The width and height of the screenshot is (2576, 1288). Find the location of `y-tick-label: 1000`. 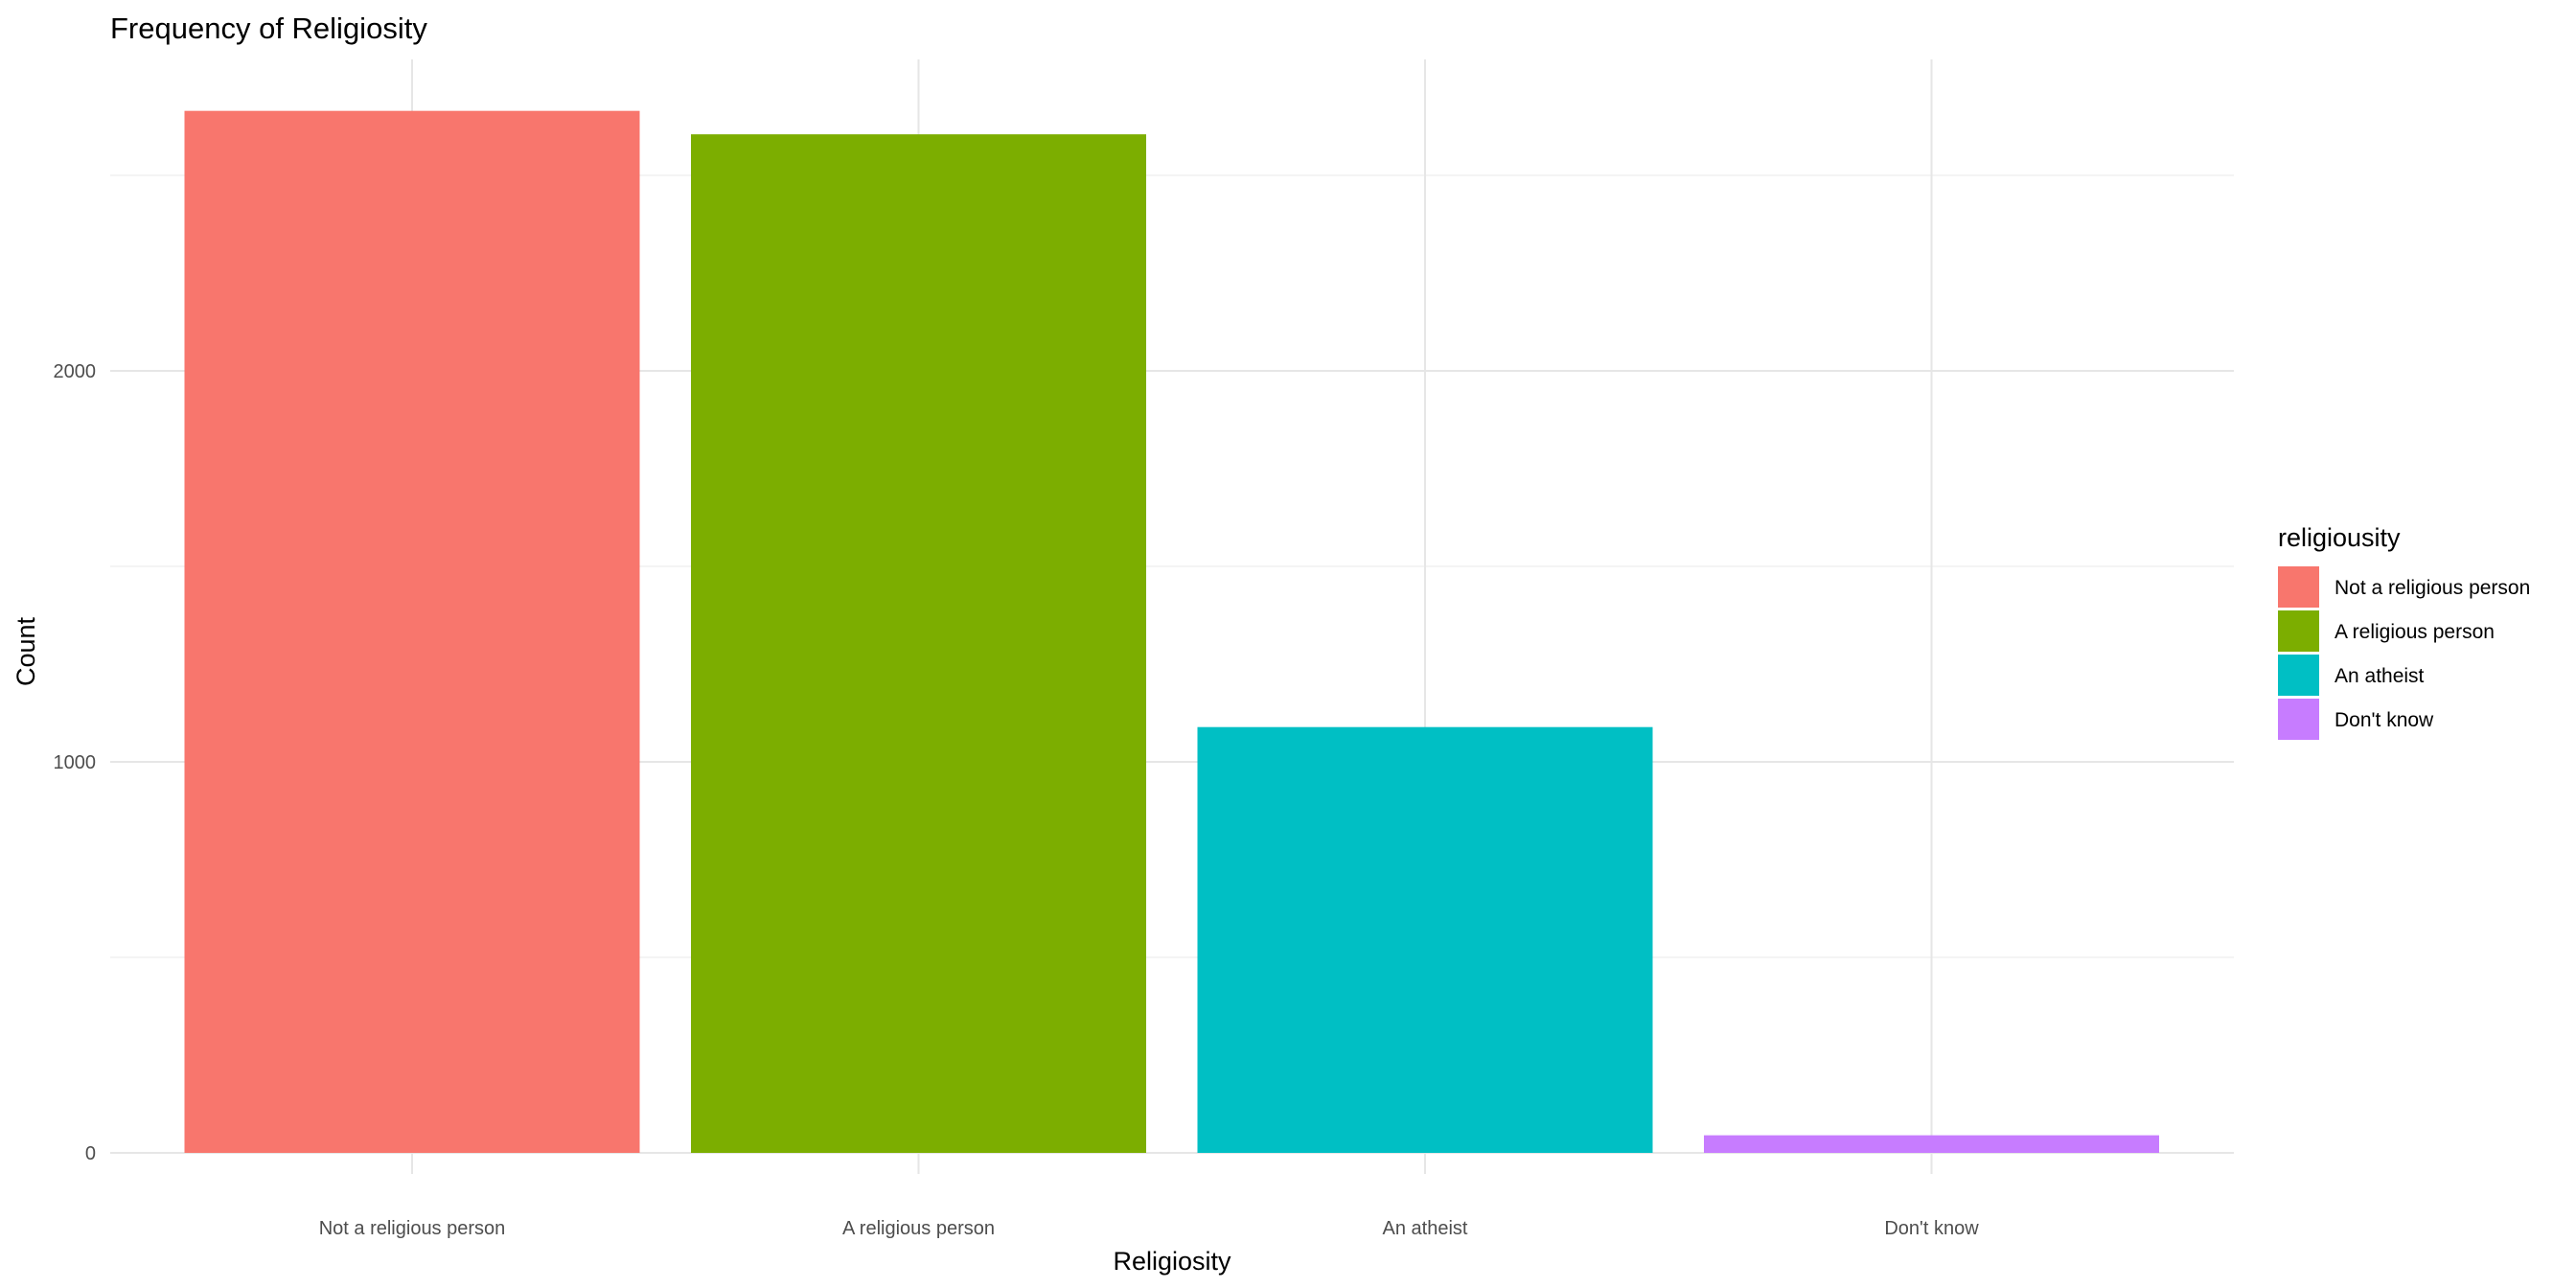

y-tick-label: 1000 is located at coordinates (75, 762).